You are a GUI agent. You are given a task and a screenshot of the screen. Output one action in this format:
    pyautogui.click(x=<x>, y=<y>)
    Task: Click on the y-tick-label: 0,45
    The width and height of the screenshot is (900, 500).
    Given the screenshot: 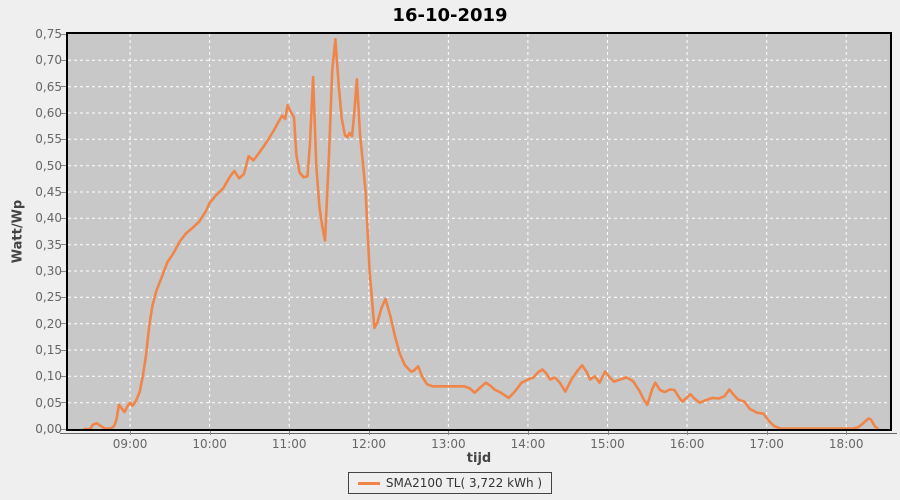 What is the action you would take?
    pyautogui.click(x=48, y=192)
    